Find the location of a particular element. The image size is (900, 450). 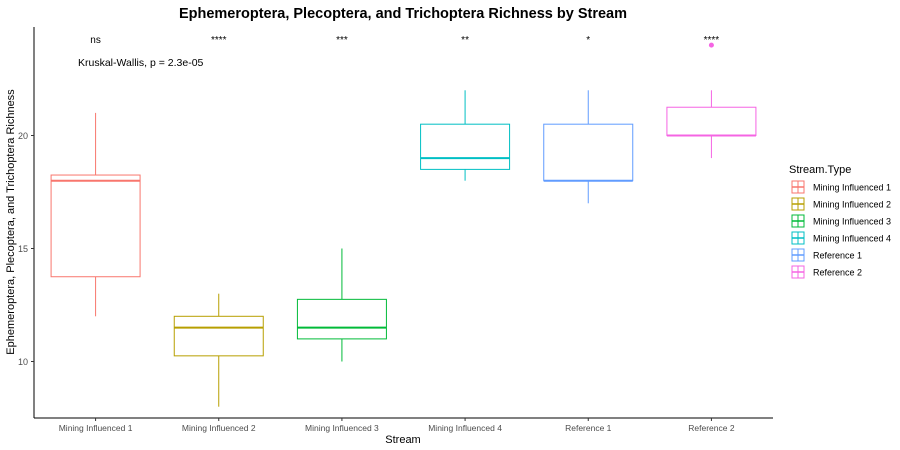

x-axis-label: Stream is located at coordinates (402, 440).